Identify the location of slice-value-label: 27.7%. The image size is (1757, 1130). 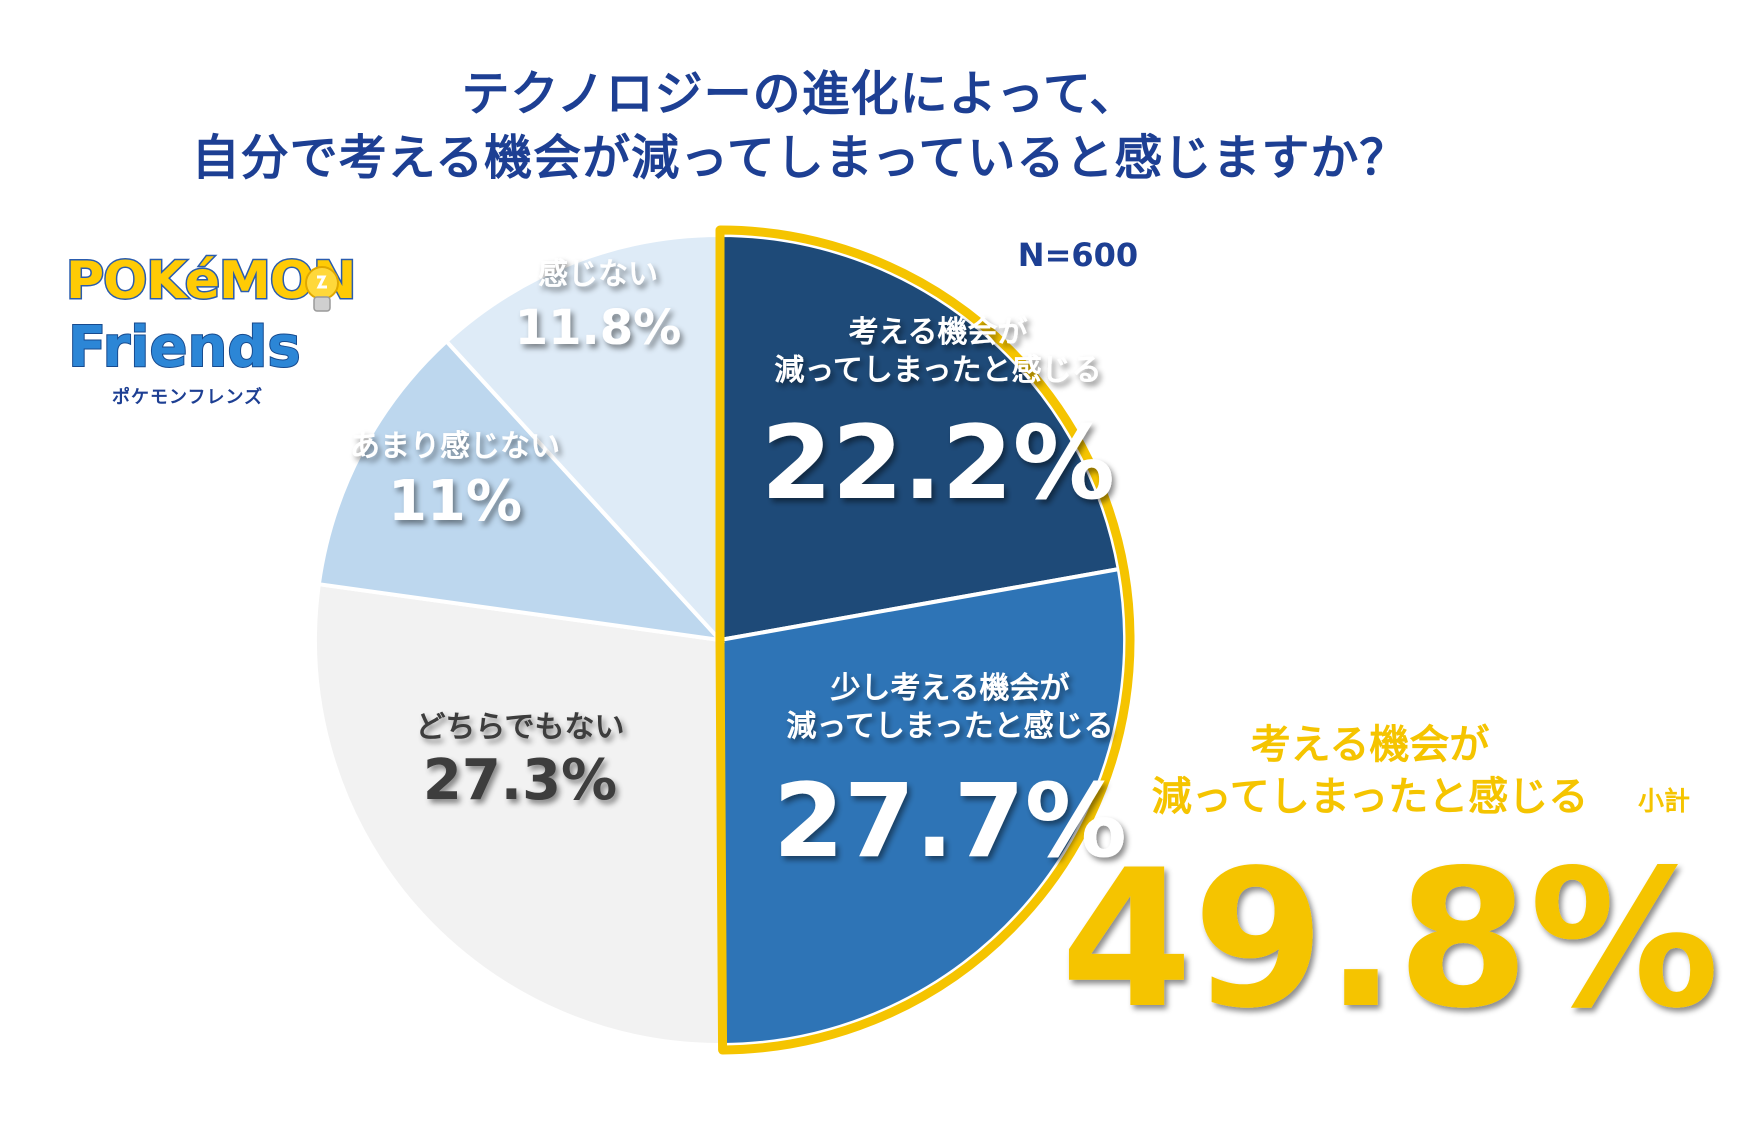
(950, 821).